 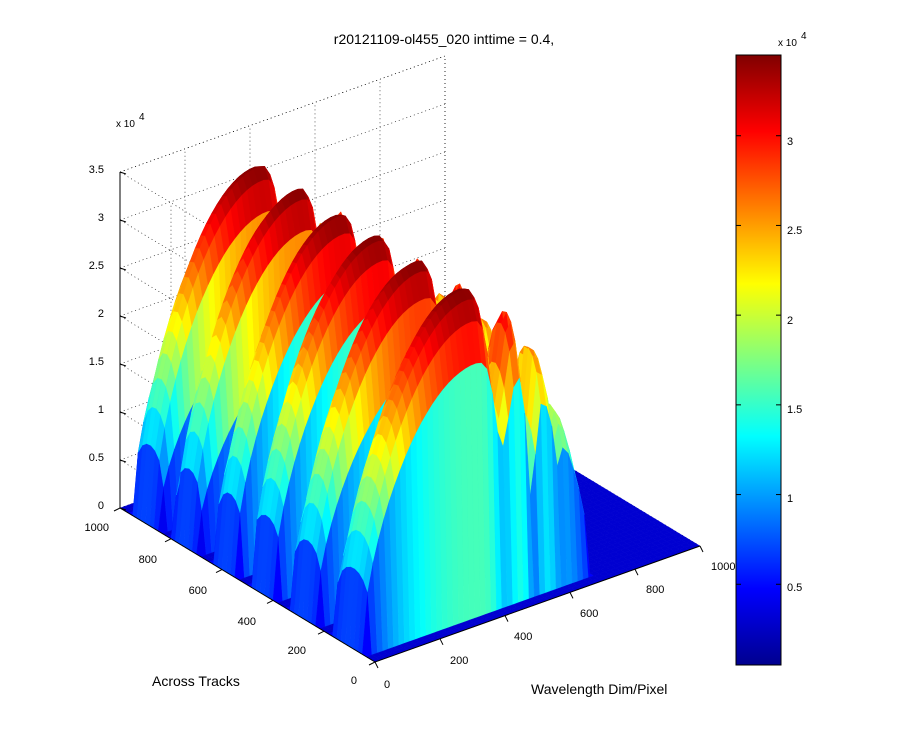 I want to click on y-tick-label: 800, so click(x=148, y=560).